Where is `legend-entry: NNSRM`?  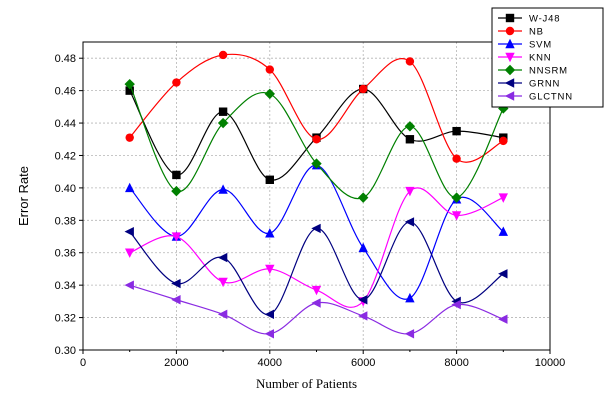 legend-entry: NNSRM is located at coordinates (533, 70).